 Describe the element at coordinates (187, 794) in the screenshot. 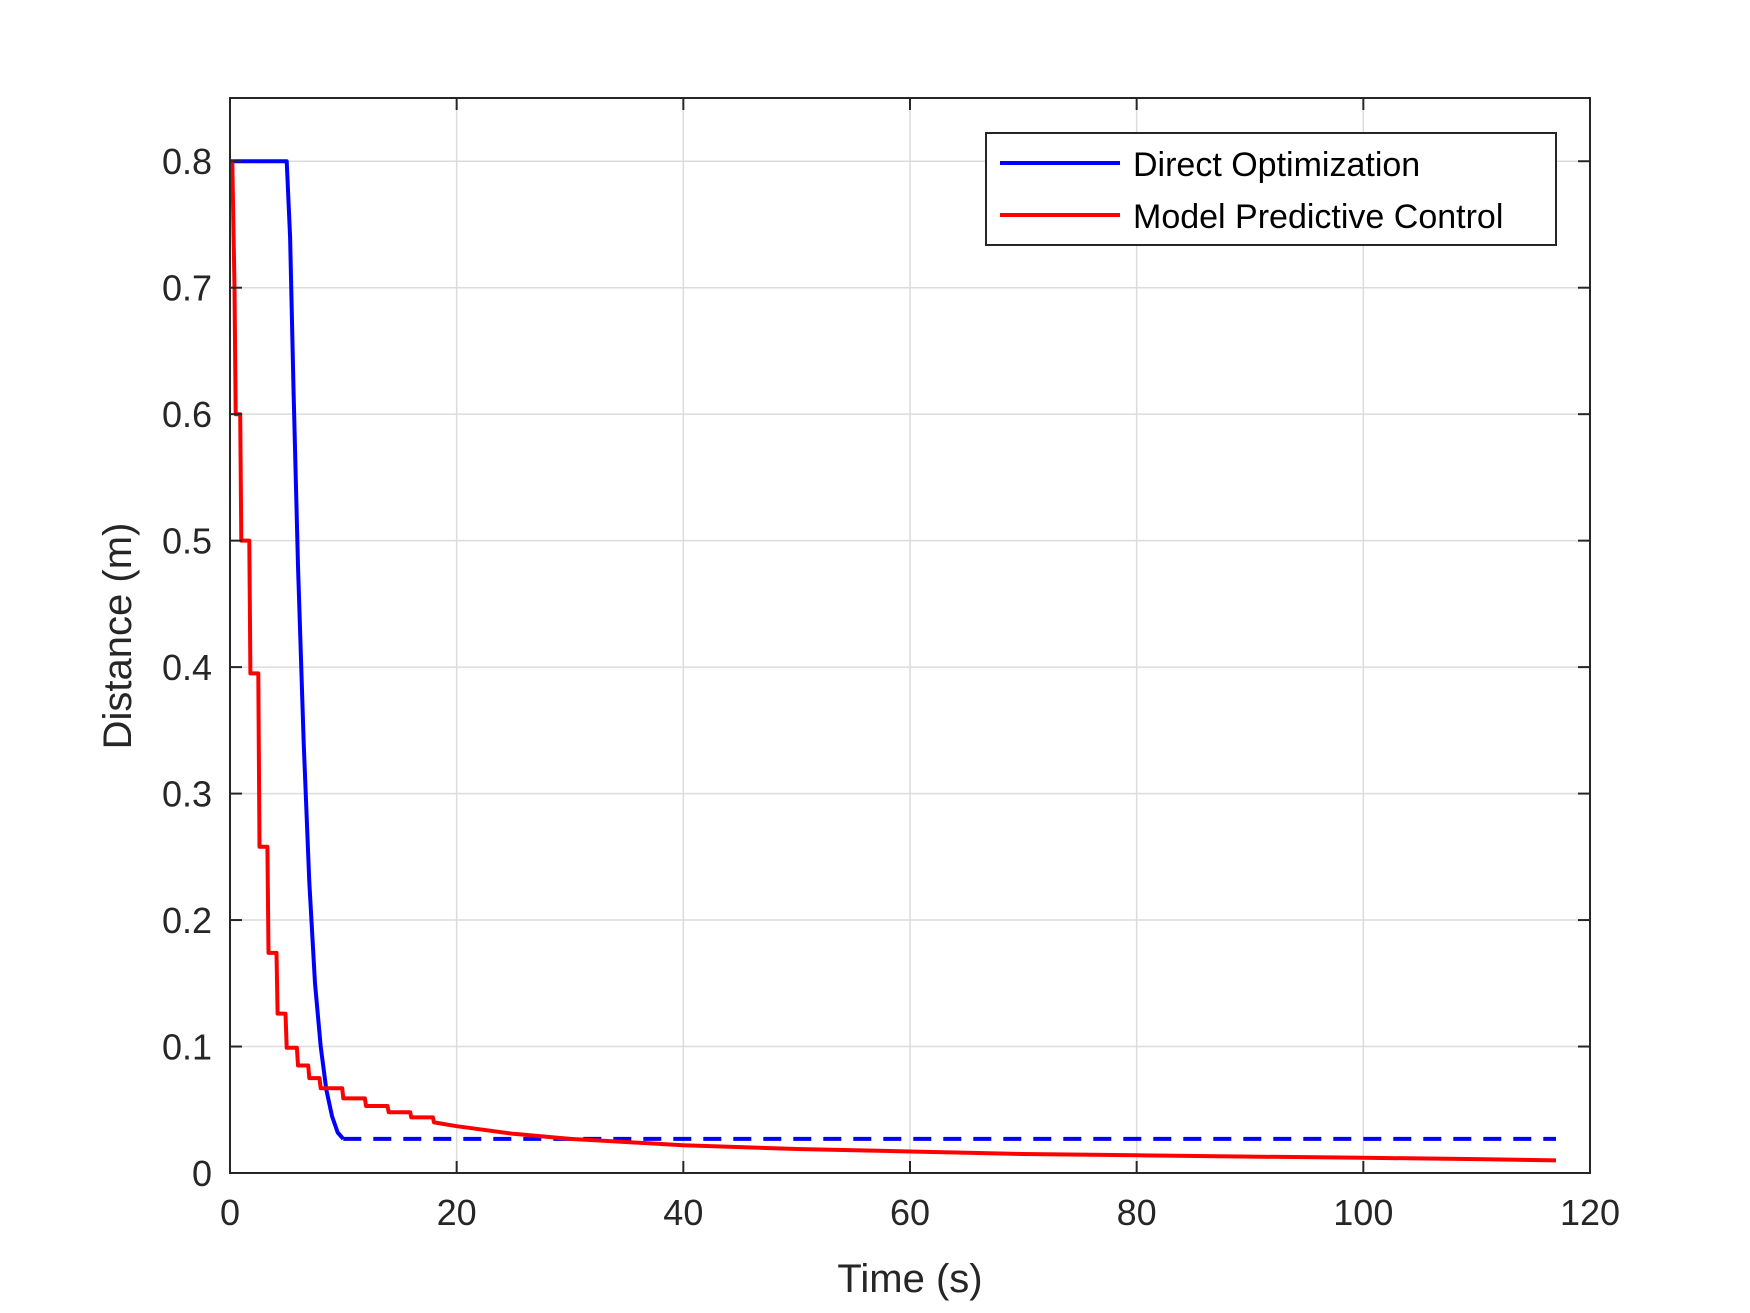

I see `y-tick-label: 0.3` at that location.